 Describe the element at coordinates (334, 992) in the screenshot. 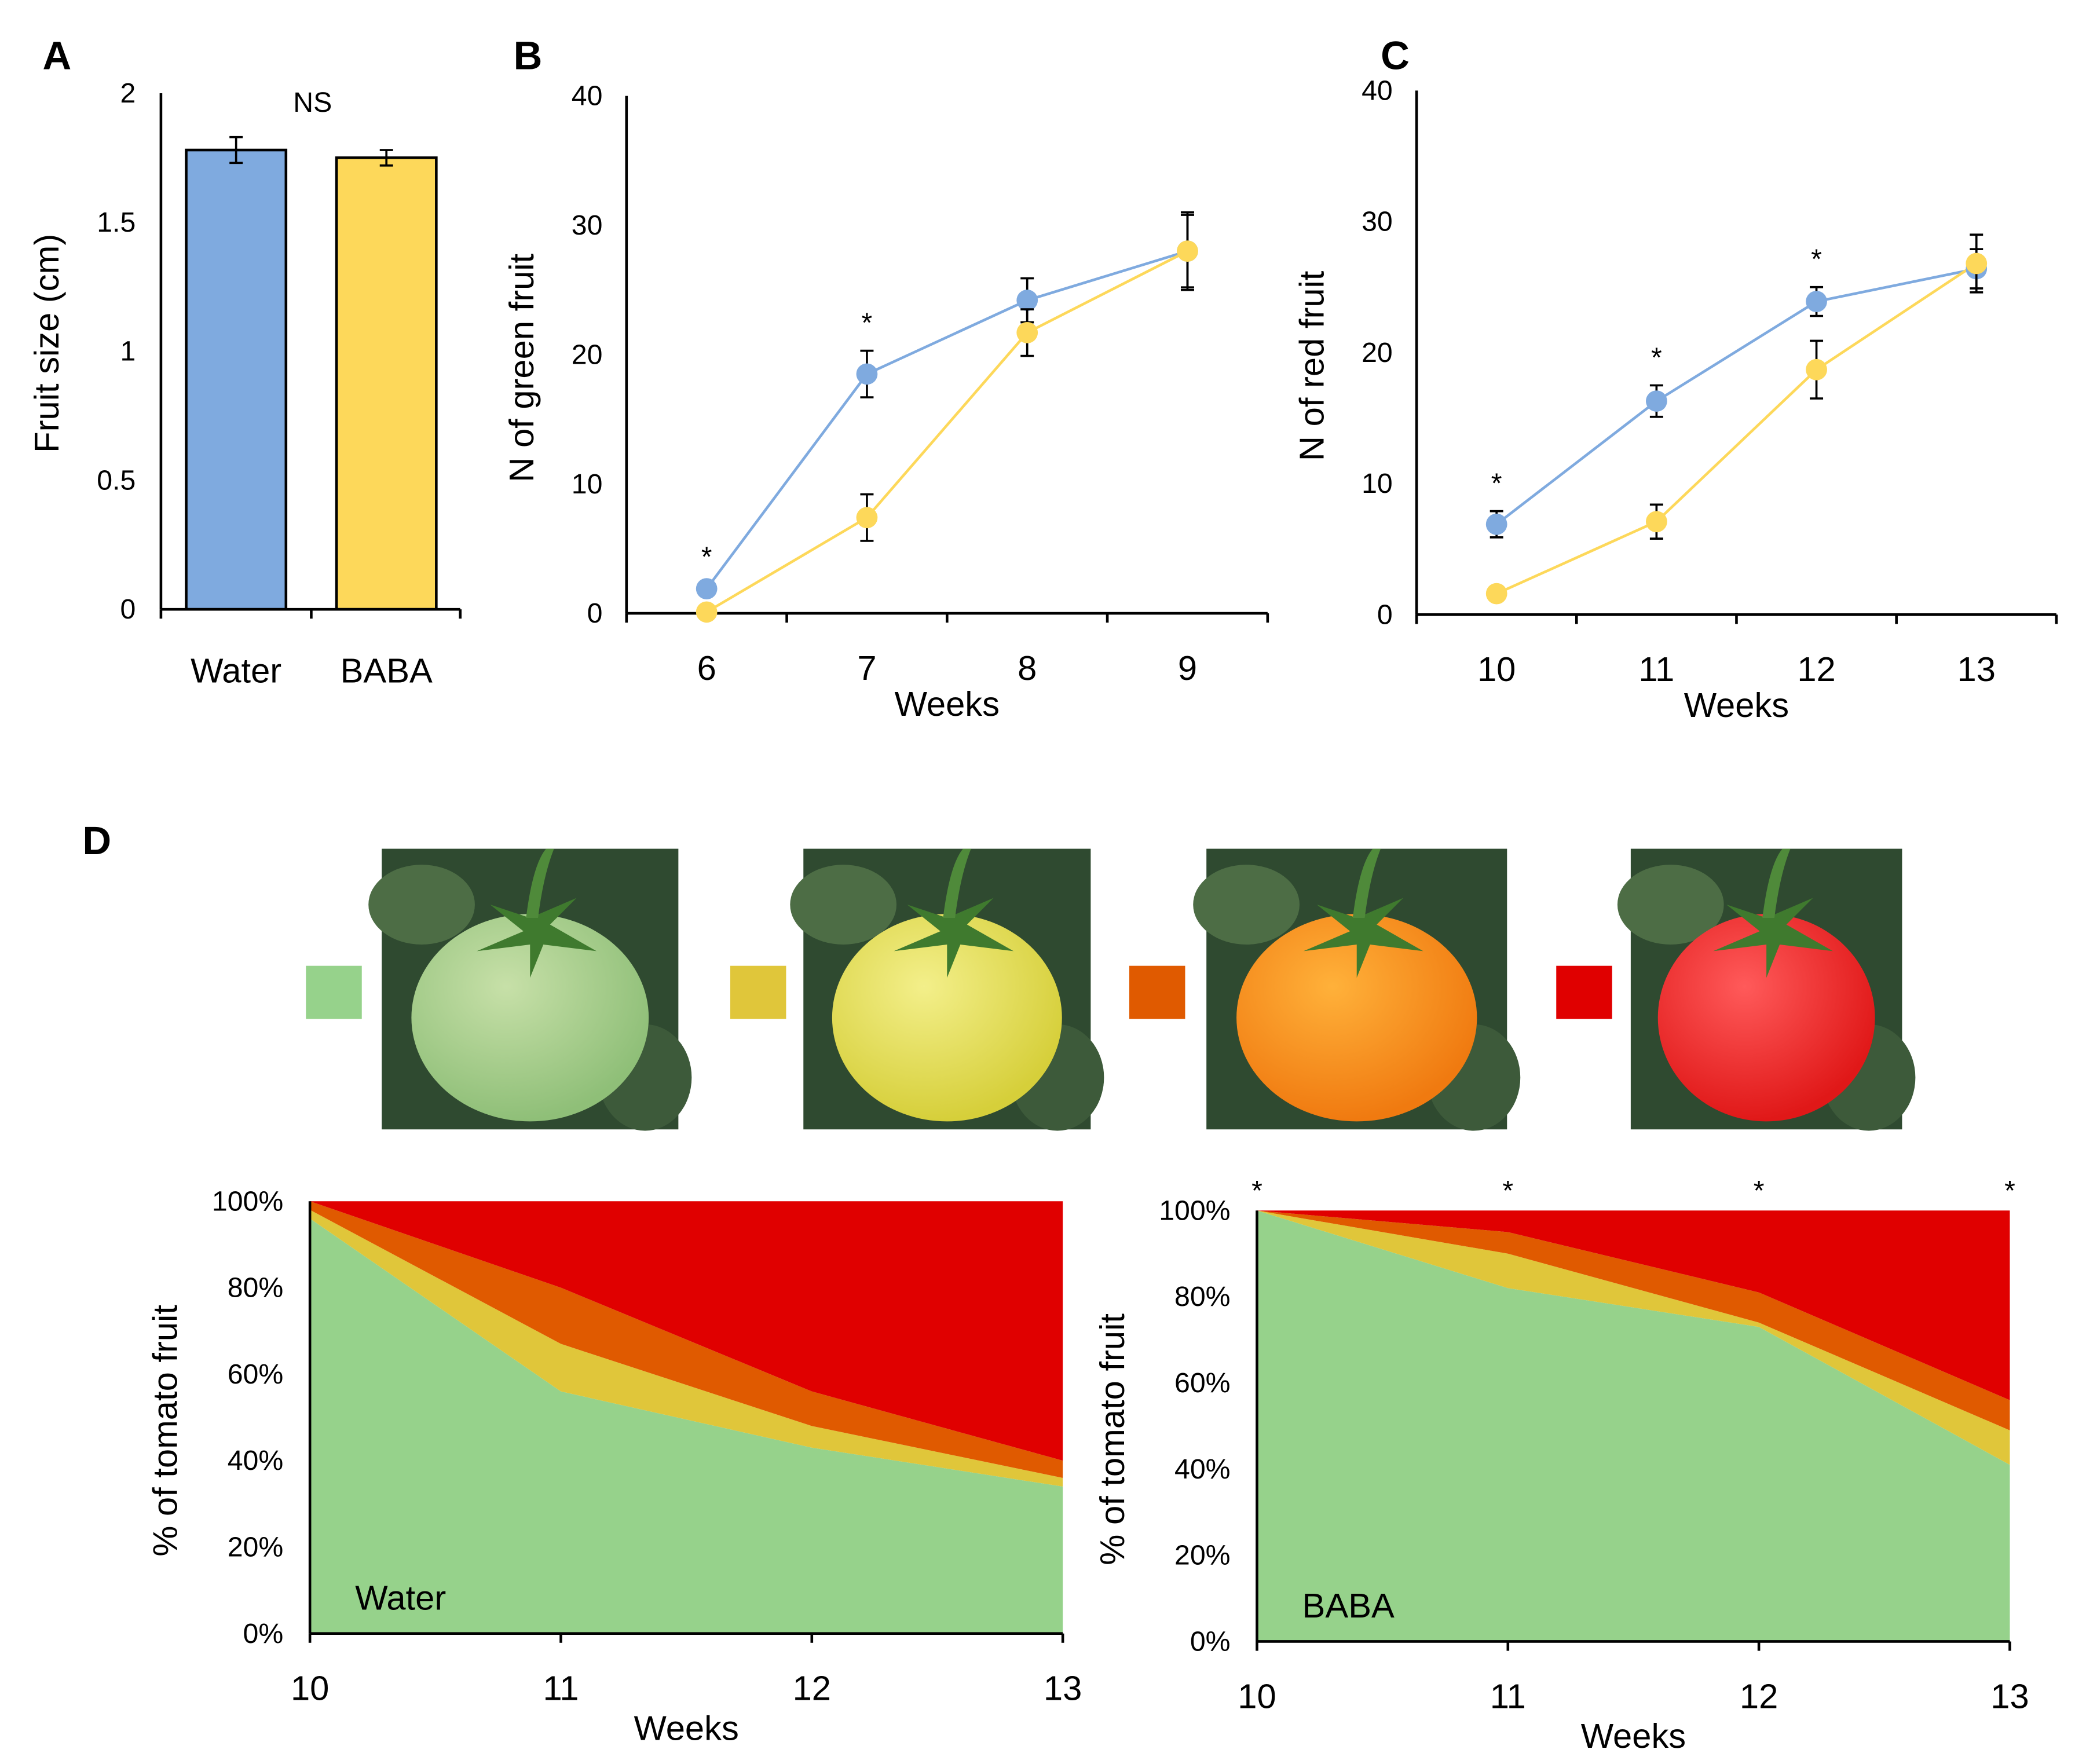

I see `swatch-green` at that location.